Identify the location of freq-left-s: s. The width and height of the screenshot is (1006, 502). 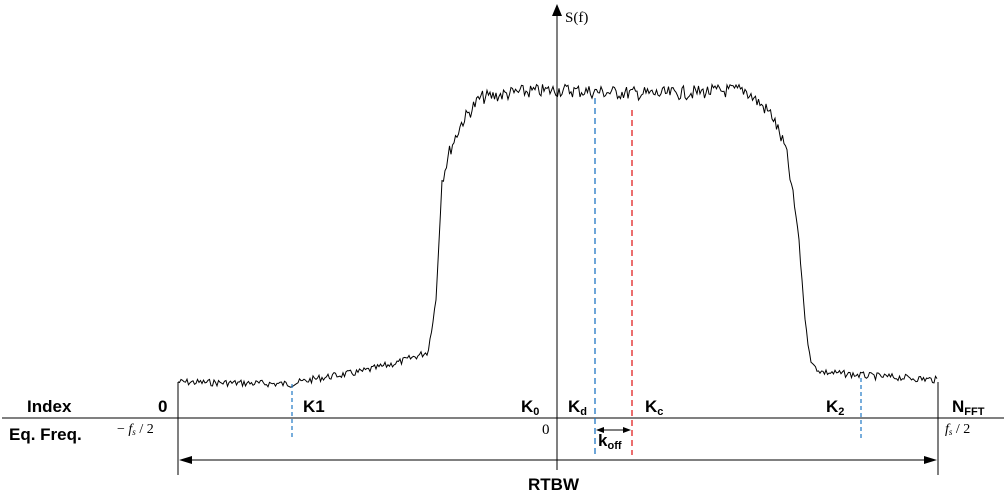
(134, 432).